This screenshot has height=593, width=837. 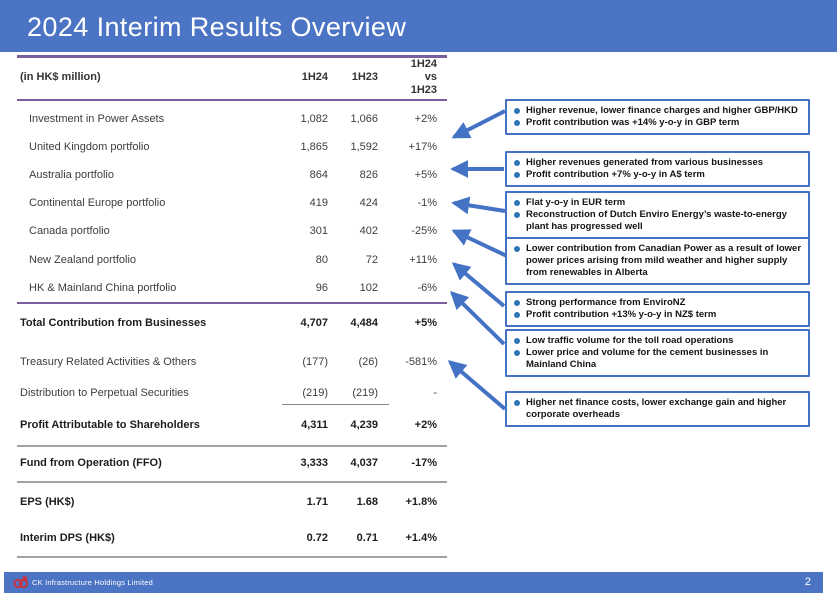 I want to click on value-1h24: 4,707, so click(x=314, y=323).